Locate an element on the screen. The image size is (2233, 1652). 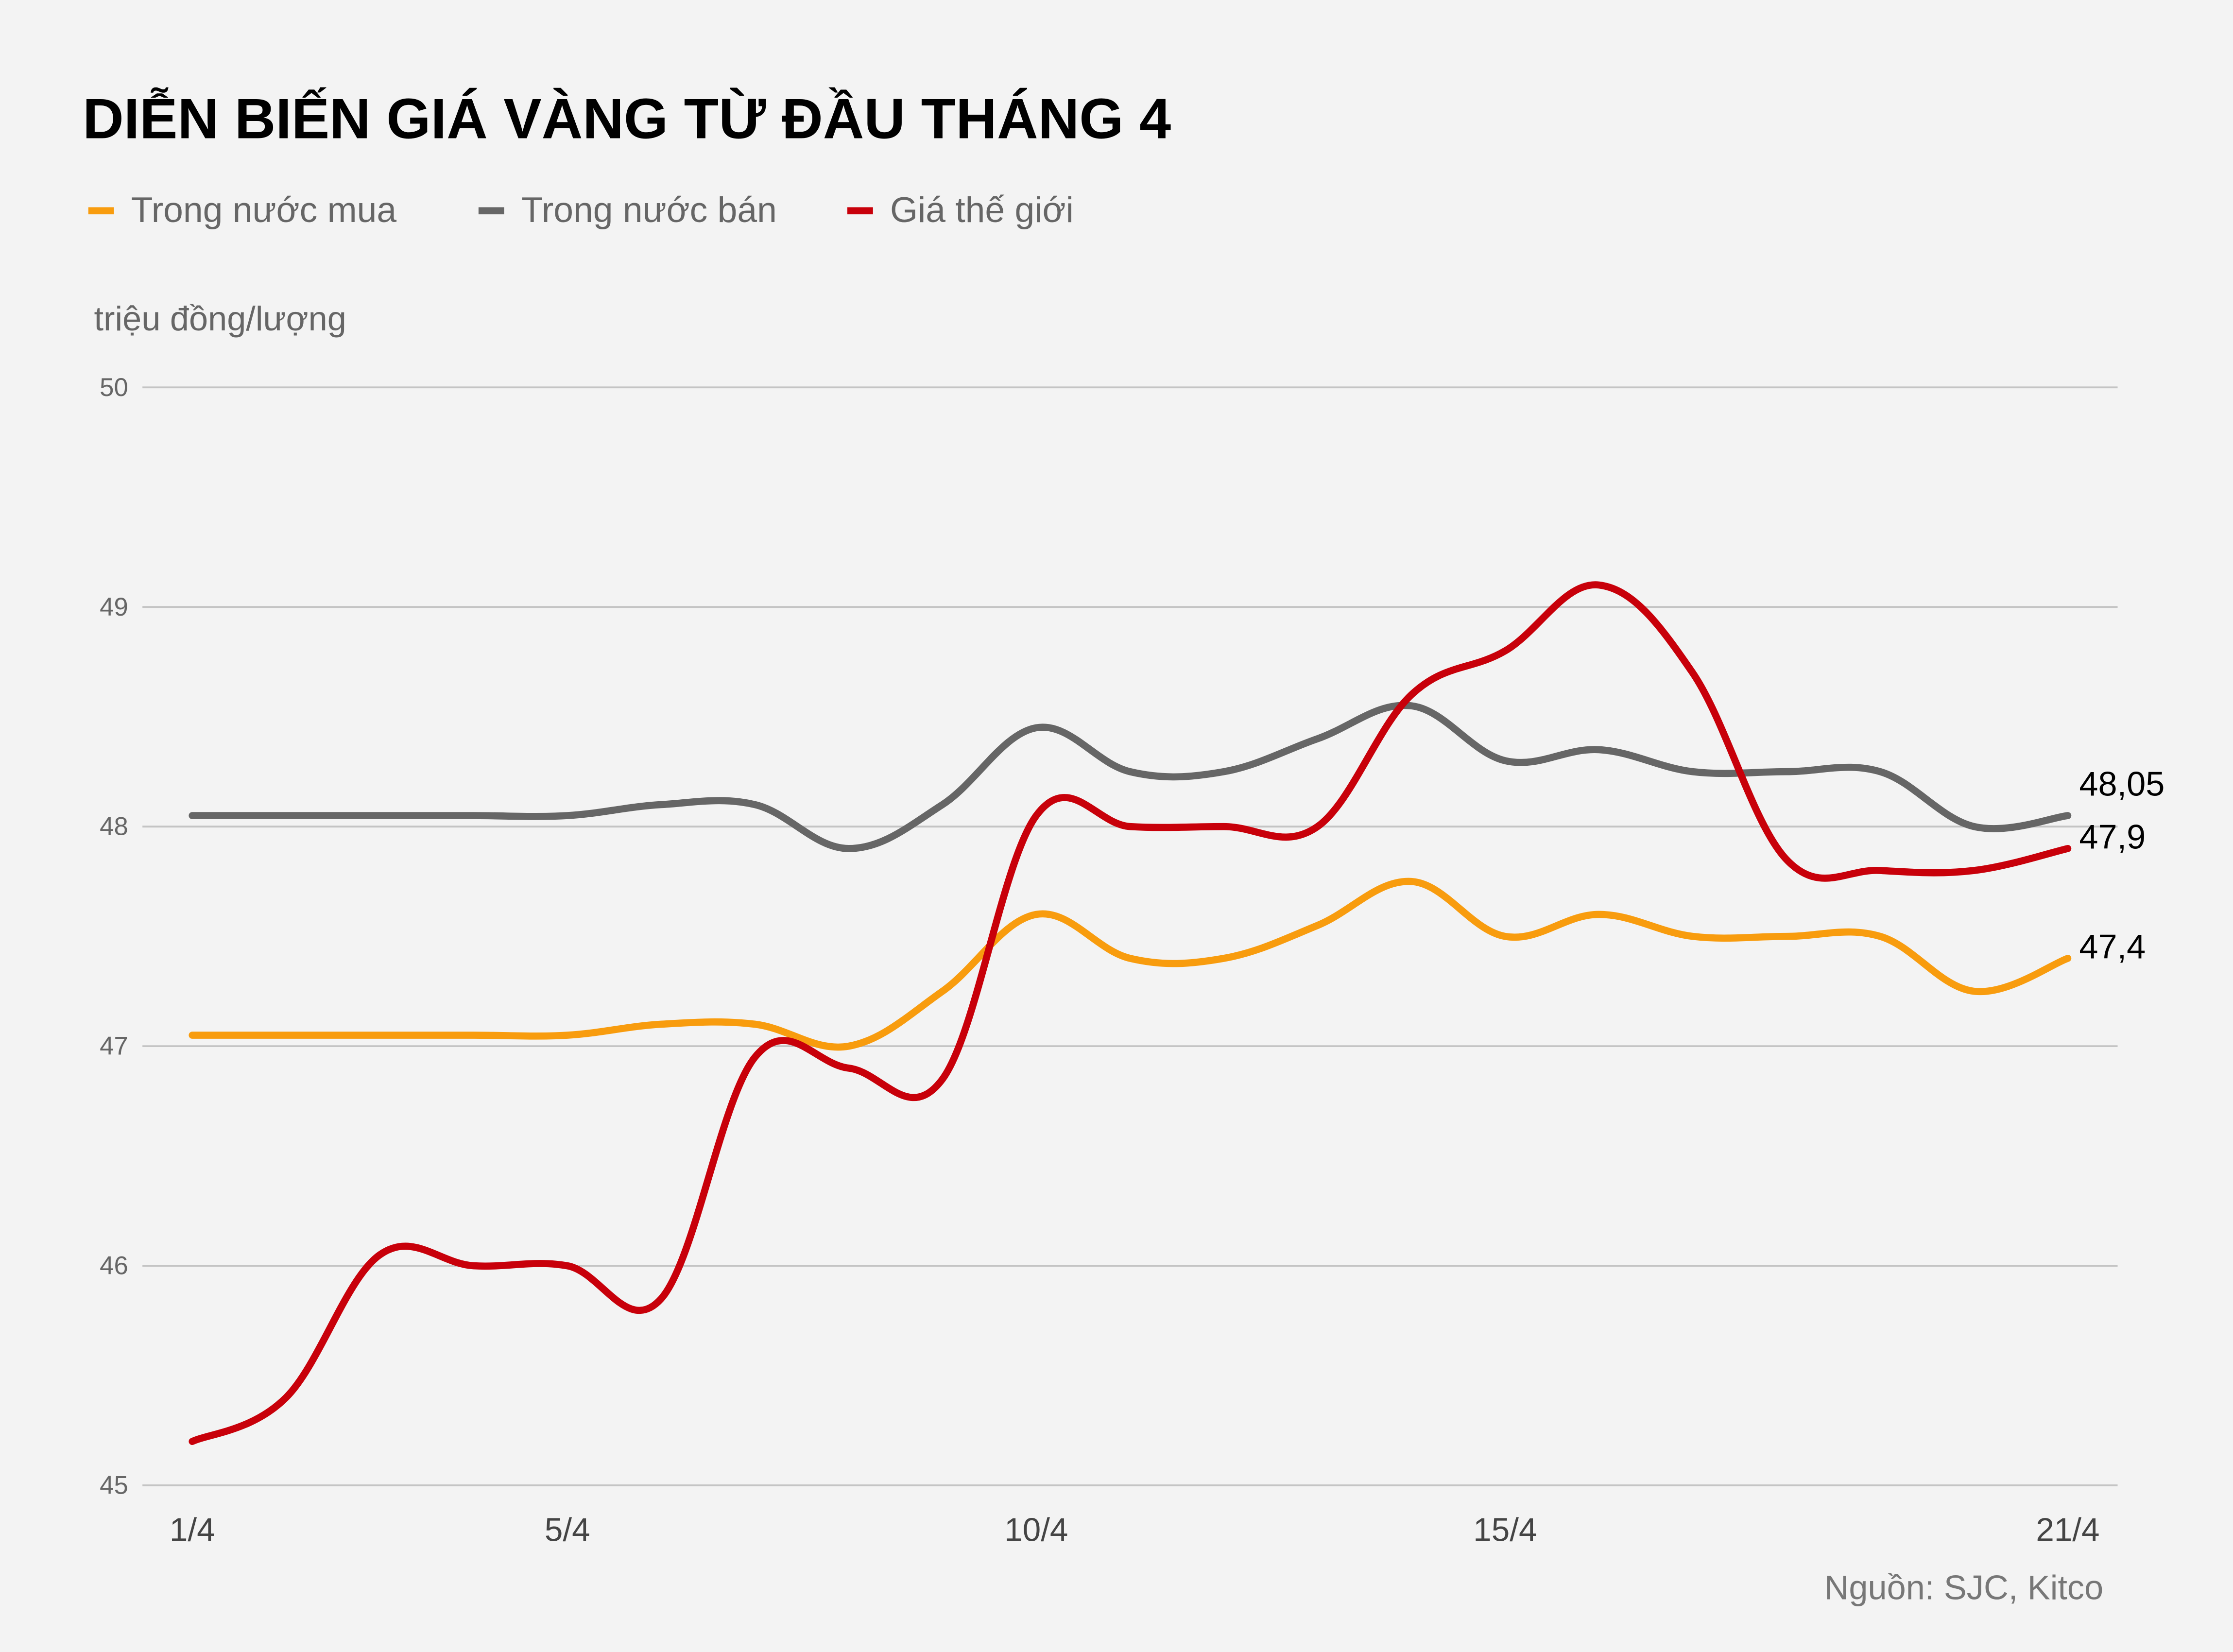
y-axis-label: triệu đồng/lượng is located at coordinates (220, 319).